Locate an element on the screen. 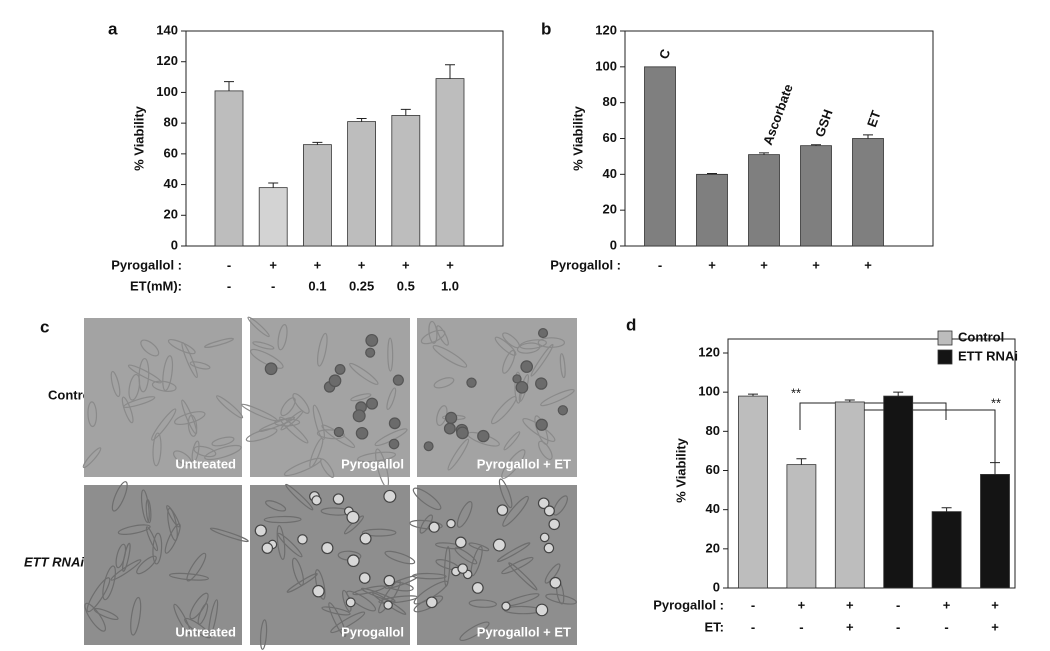 This screenshot has height=651, width=1050. bar-label: C is located at coordinates (665, 54).